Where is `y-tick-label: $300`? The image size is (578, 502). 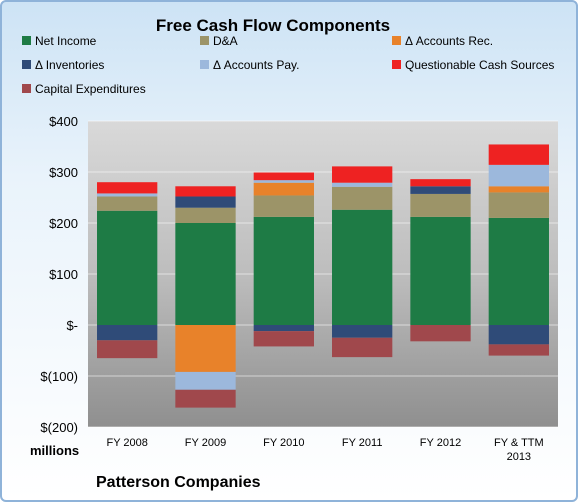 y-tick-label: $300 is located at coordinates (63, 172).